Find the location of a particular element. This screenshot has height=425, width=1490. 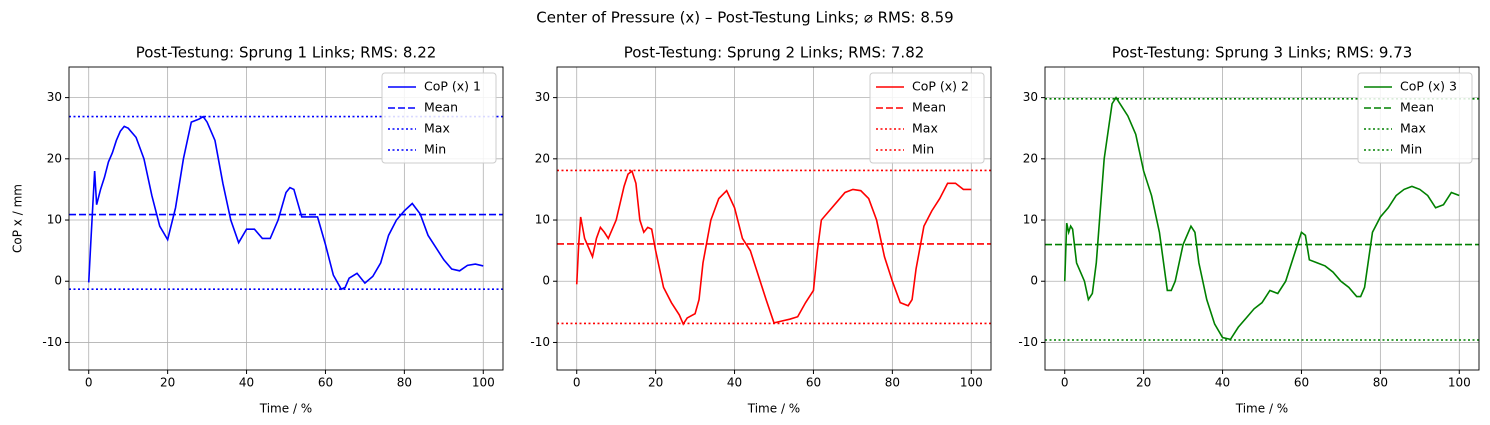

subplot-title: Post-Testung: Sprung 2 Links; RMS: 7.82 is located at coordinates (774, 53).